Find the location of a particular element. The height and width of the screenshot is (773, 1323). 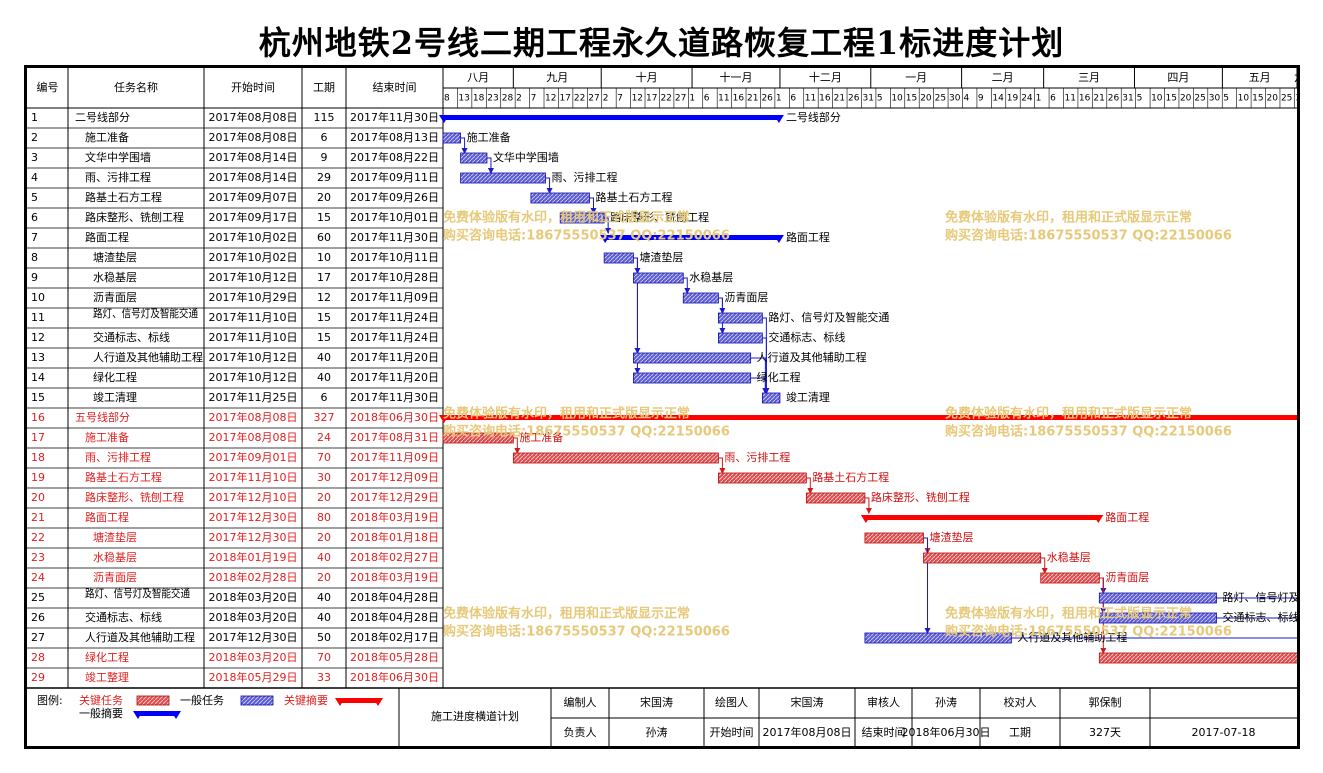

bar-label: 塘渣垫层 is located at coordinates (661, 257).